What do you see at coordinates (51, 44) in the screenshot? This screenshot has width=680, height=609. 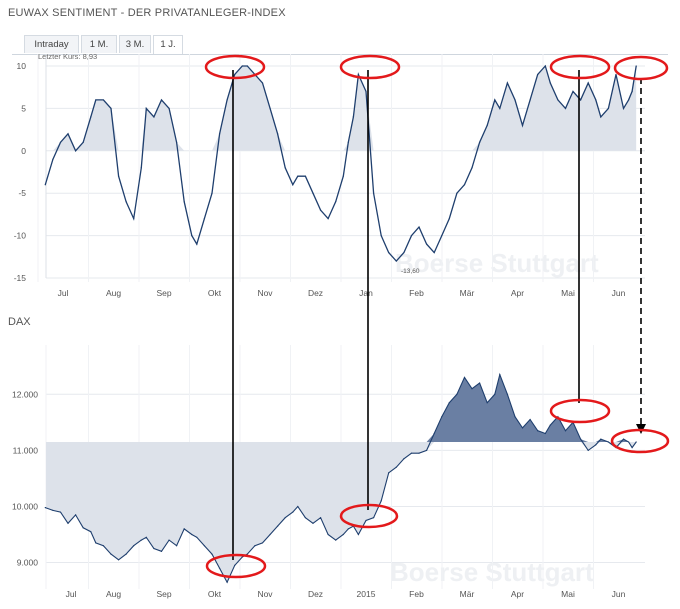 I see `tab-intraday: Intraday` at bounding box center [51, 44].